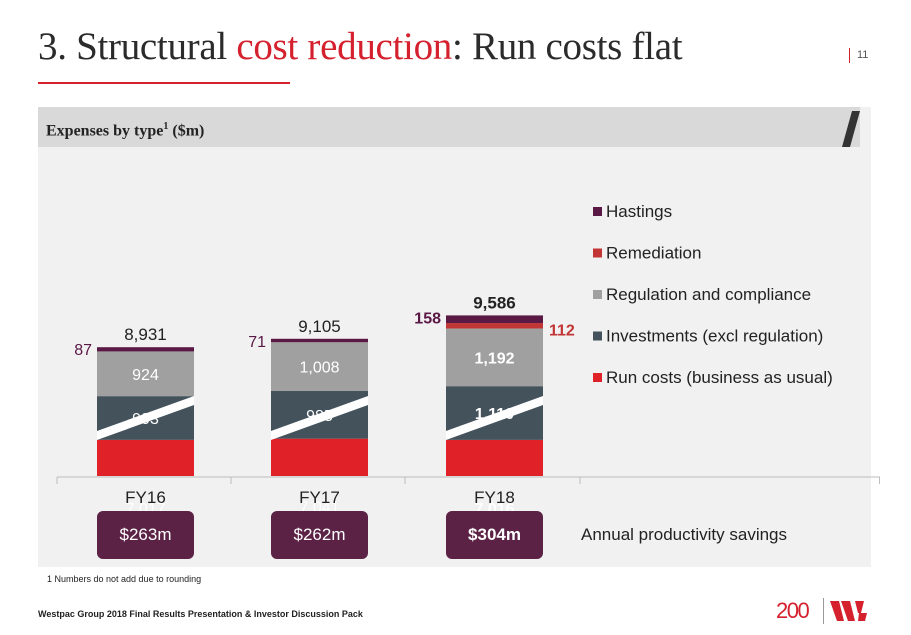 The width and height of the screenshot is (911, 635). What do you see at coordinates (597, 253) in the screenshot?
I see `legend-swatch-remediation` at bounding box center [597, 253].